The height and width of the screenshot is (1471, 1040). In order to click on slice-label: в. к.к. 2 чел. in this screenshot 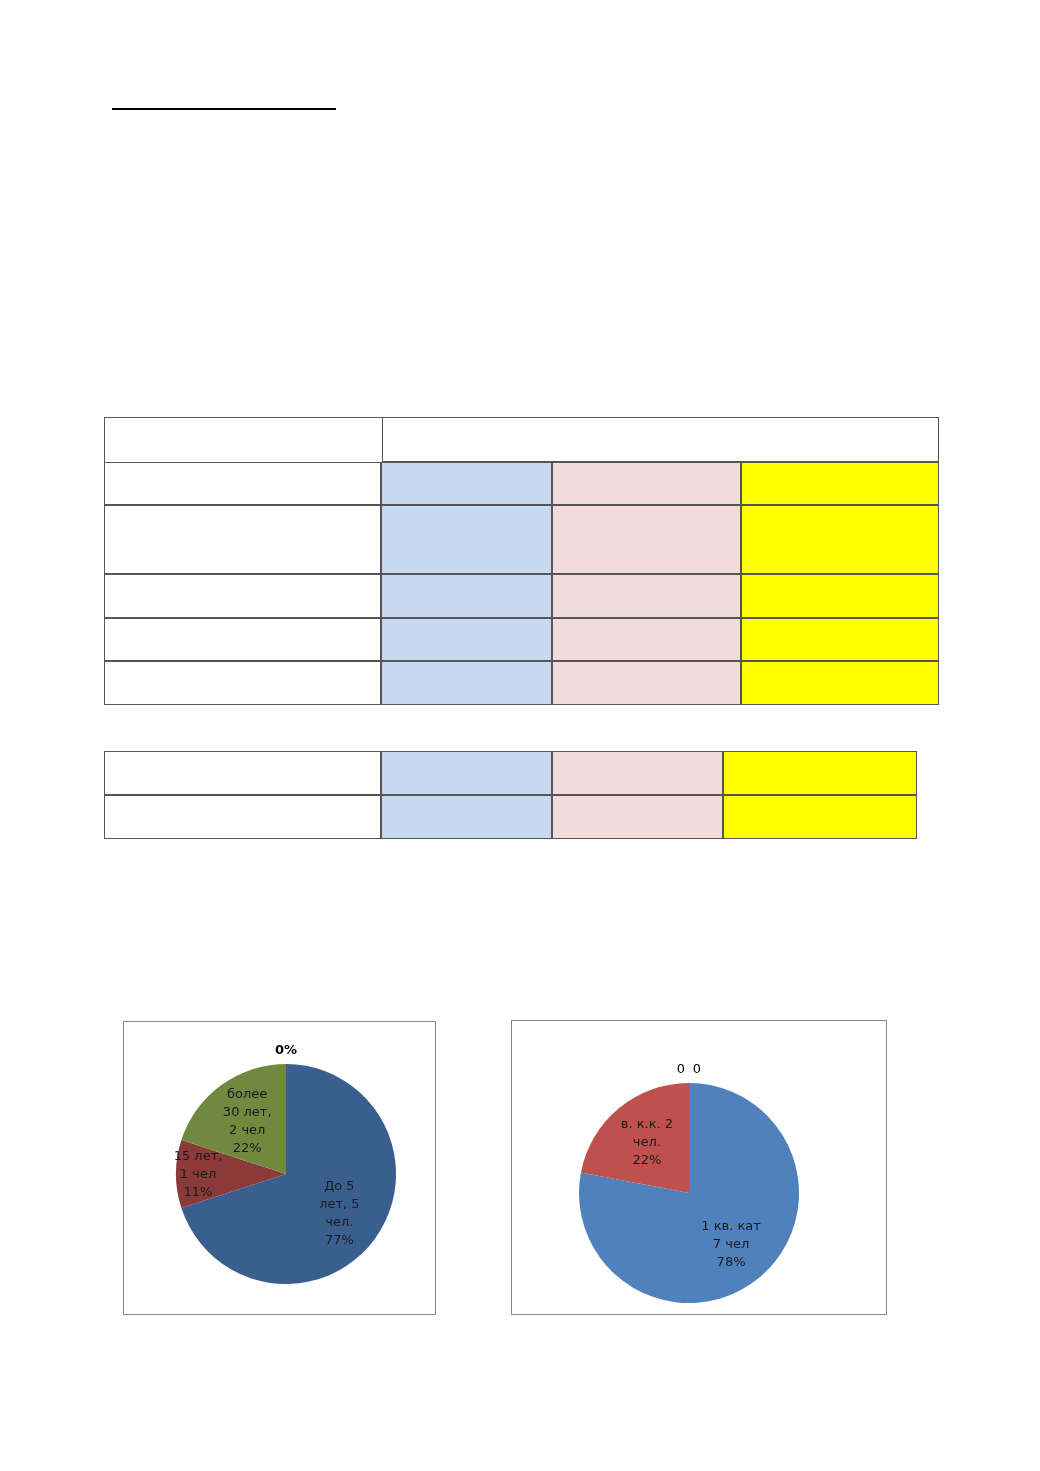, I will do `click(647, 1132)`.